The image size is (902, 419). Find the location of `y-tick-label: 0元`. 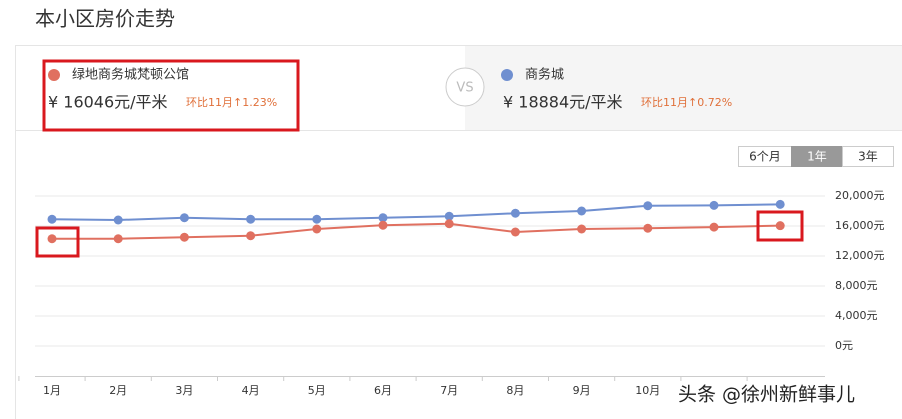

y-tick-label: 0元 is located at coordinates (844, 345).